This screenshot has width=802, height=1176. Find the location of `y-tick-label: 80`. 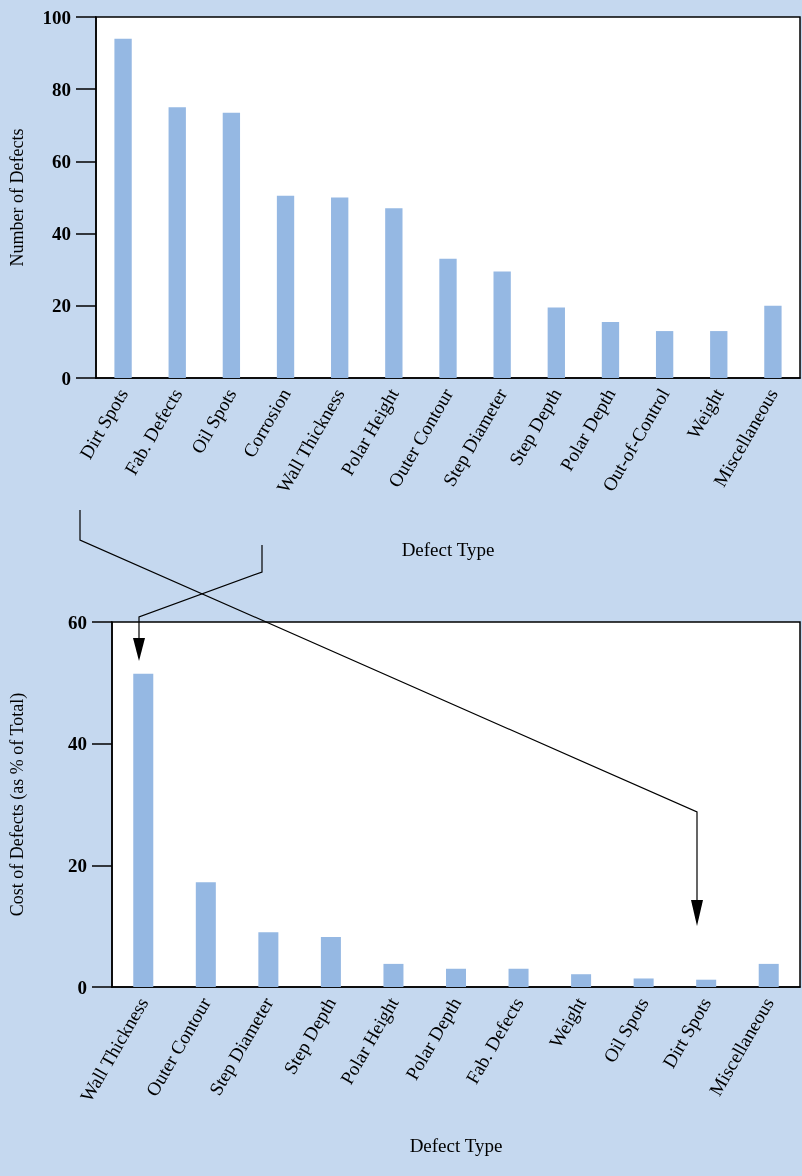

y-tick-label: 80 is located at coordinates (61, 89).